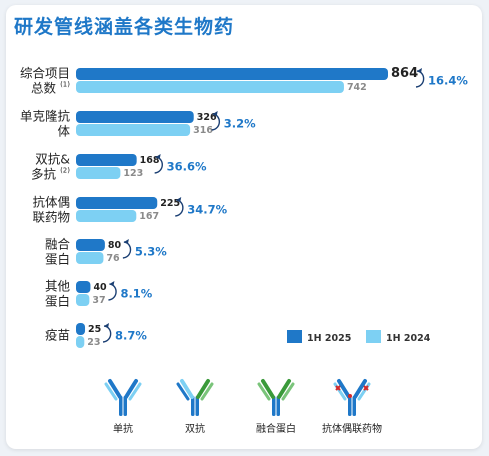 The image size is (489, 456). Describe the element at coordinates (373, 336) in the screenshot. I see `legend-swatch-1h-2024` at that location.